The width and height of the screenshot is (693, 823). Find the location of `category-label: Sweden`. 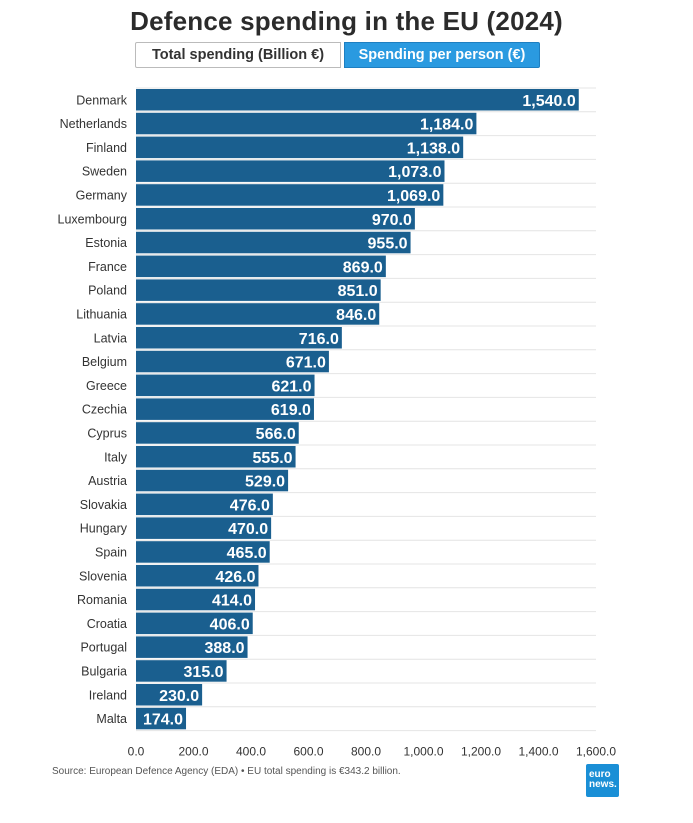

category-label: Sweden is located at coordinates (104, 172).